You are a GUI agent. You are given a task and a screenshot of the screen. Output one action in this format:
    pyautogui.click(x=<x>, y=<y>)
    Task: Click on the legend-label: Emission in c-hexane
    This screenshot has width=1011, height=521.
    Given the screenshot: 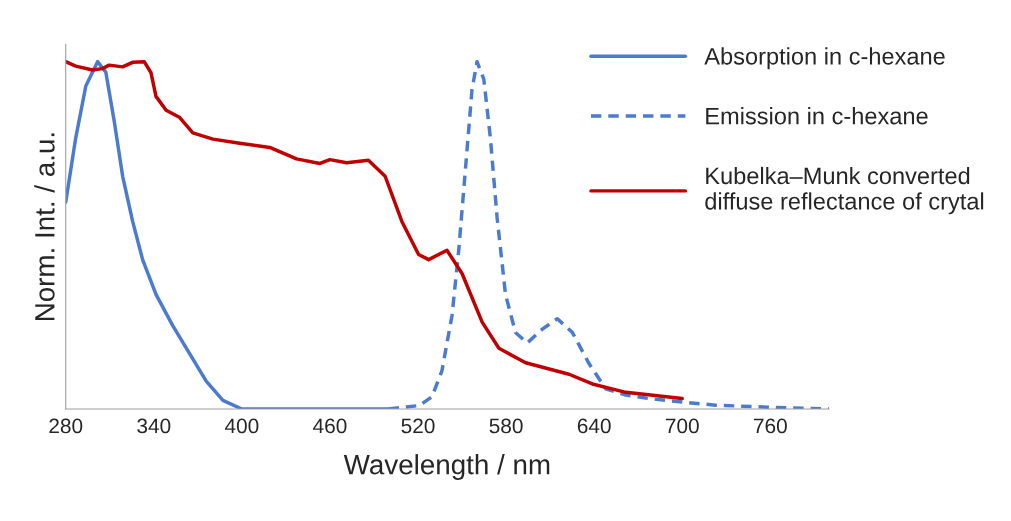 What is the action you would take?
    pyautogui.click(x=817, y=116)
    